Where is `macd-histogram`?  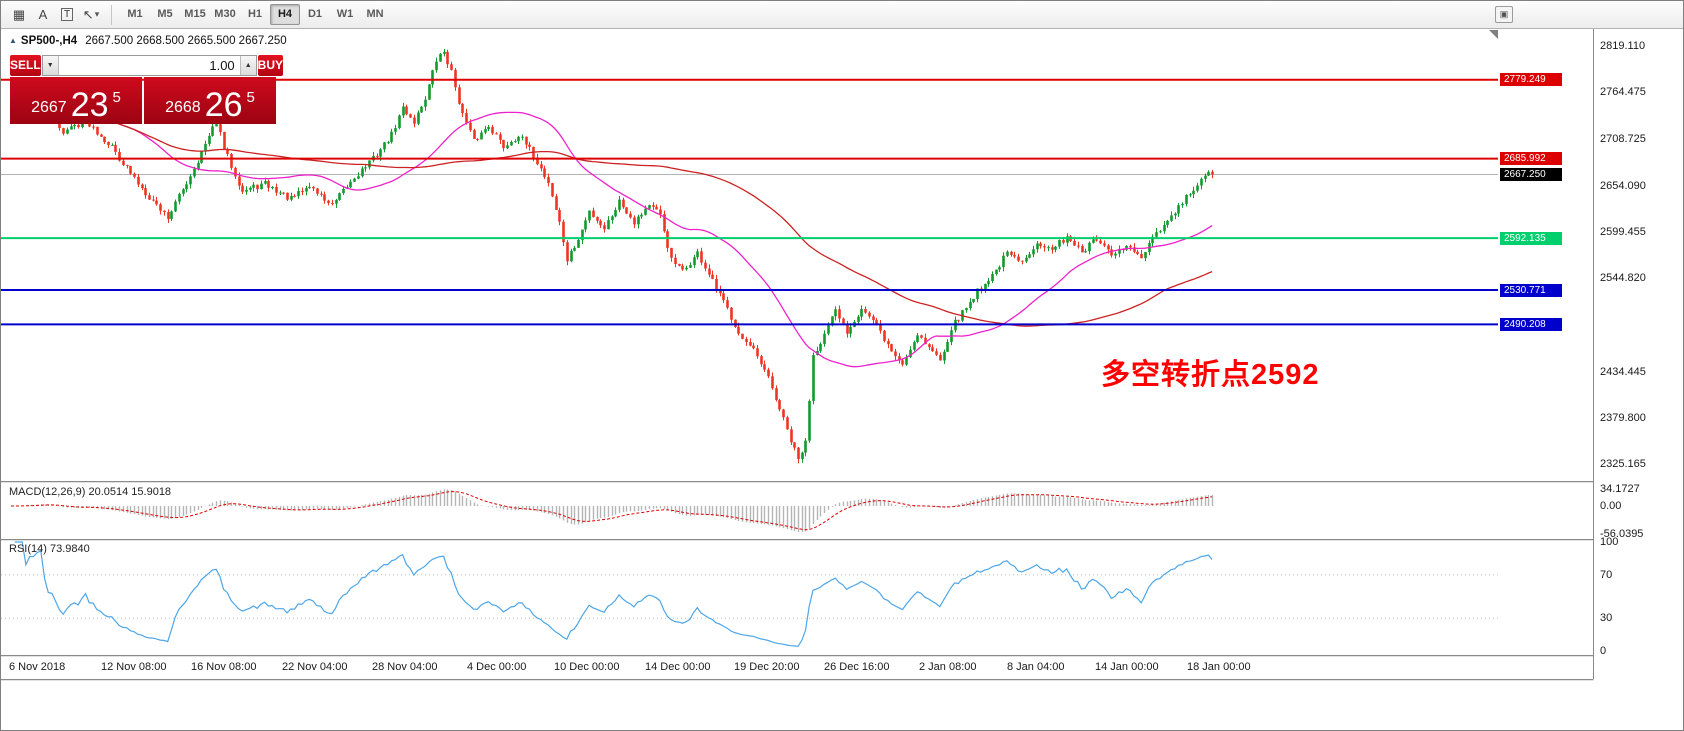 macd-histogram is located at coordinates (614, 511).